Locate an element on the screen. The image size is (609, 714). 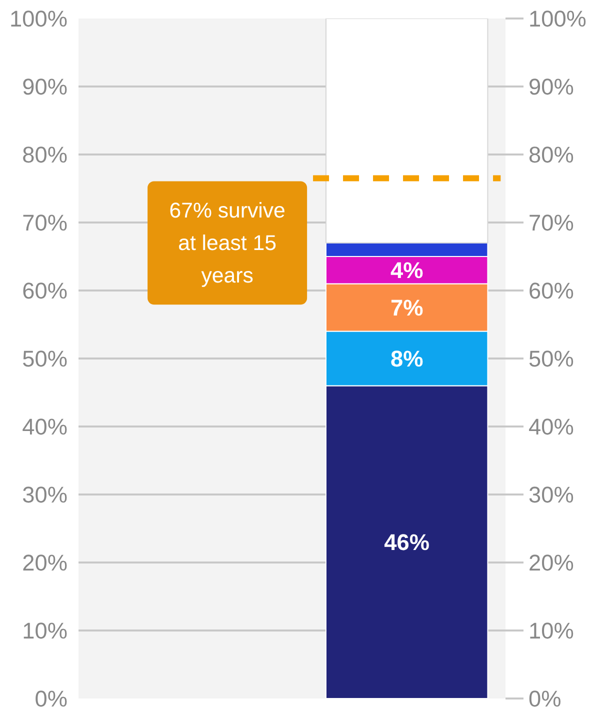
text: 8% is located at coordinates (407, 359).